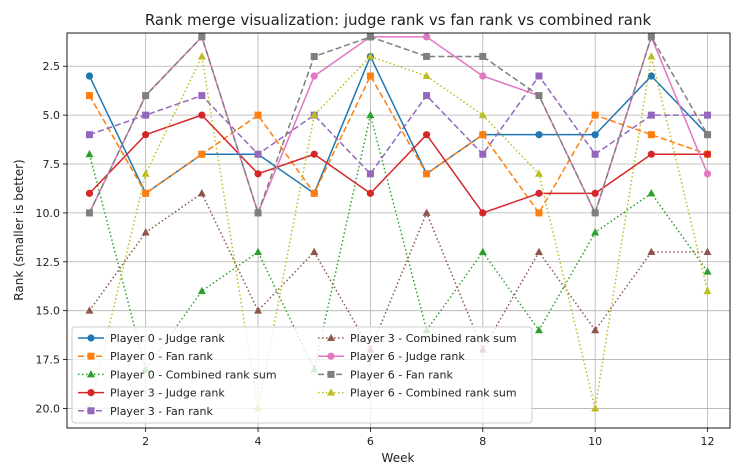  I want to click on y-tick-label: 7.5, so click(52, 164).